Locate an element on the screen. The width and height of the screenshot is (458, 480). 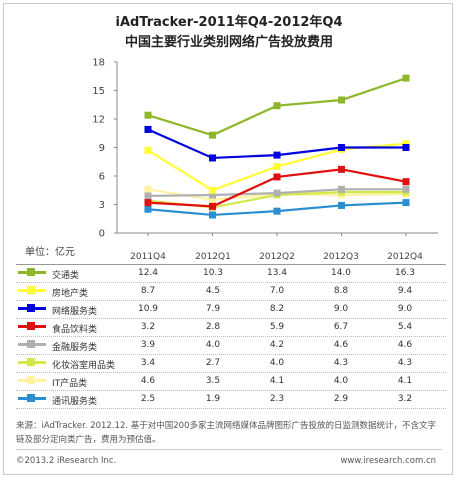
data-label: 3.9 is located at coordinates (148, 345).